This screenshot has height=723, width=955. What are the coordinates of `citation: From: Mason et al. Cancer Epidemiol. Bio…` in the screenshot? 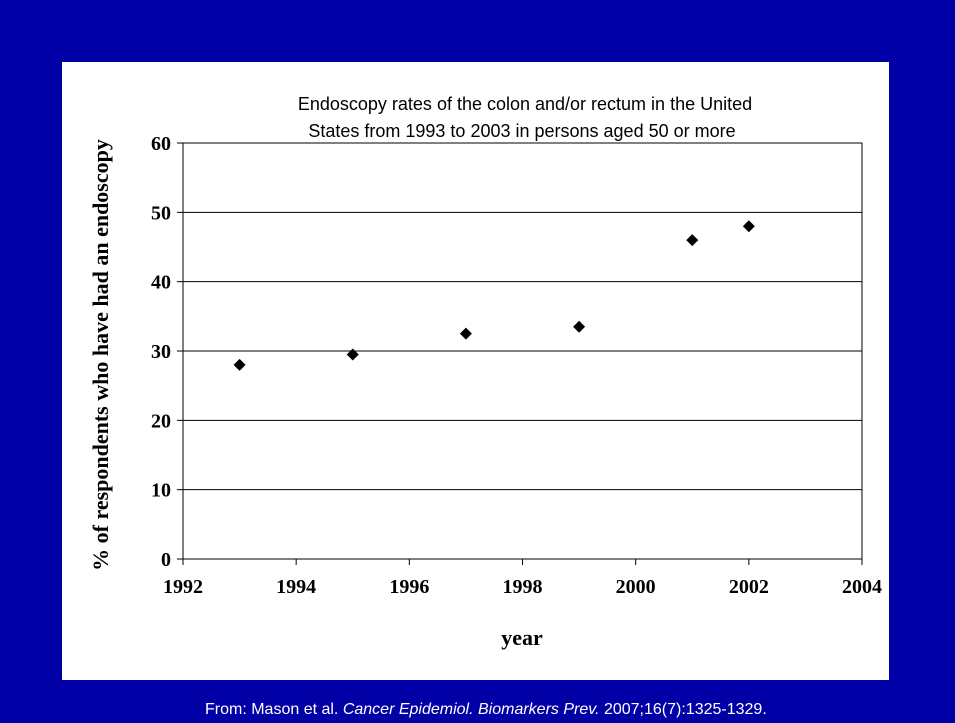 It's located at (486, 710).